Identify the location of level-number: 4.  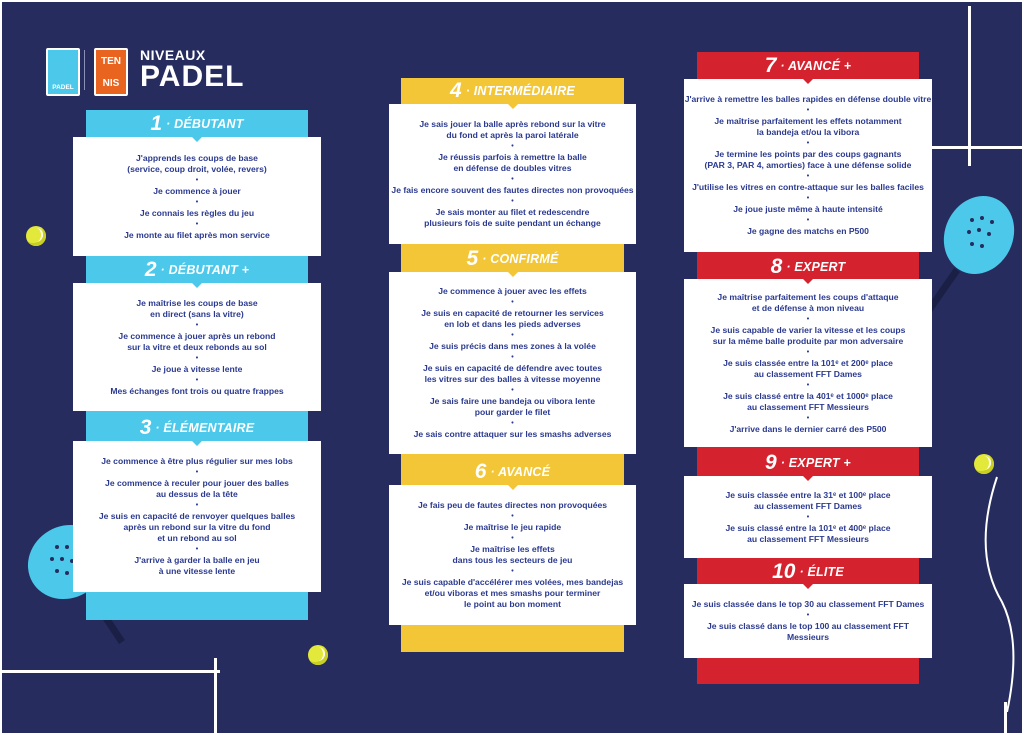
(456, 90).